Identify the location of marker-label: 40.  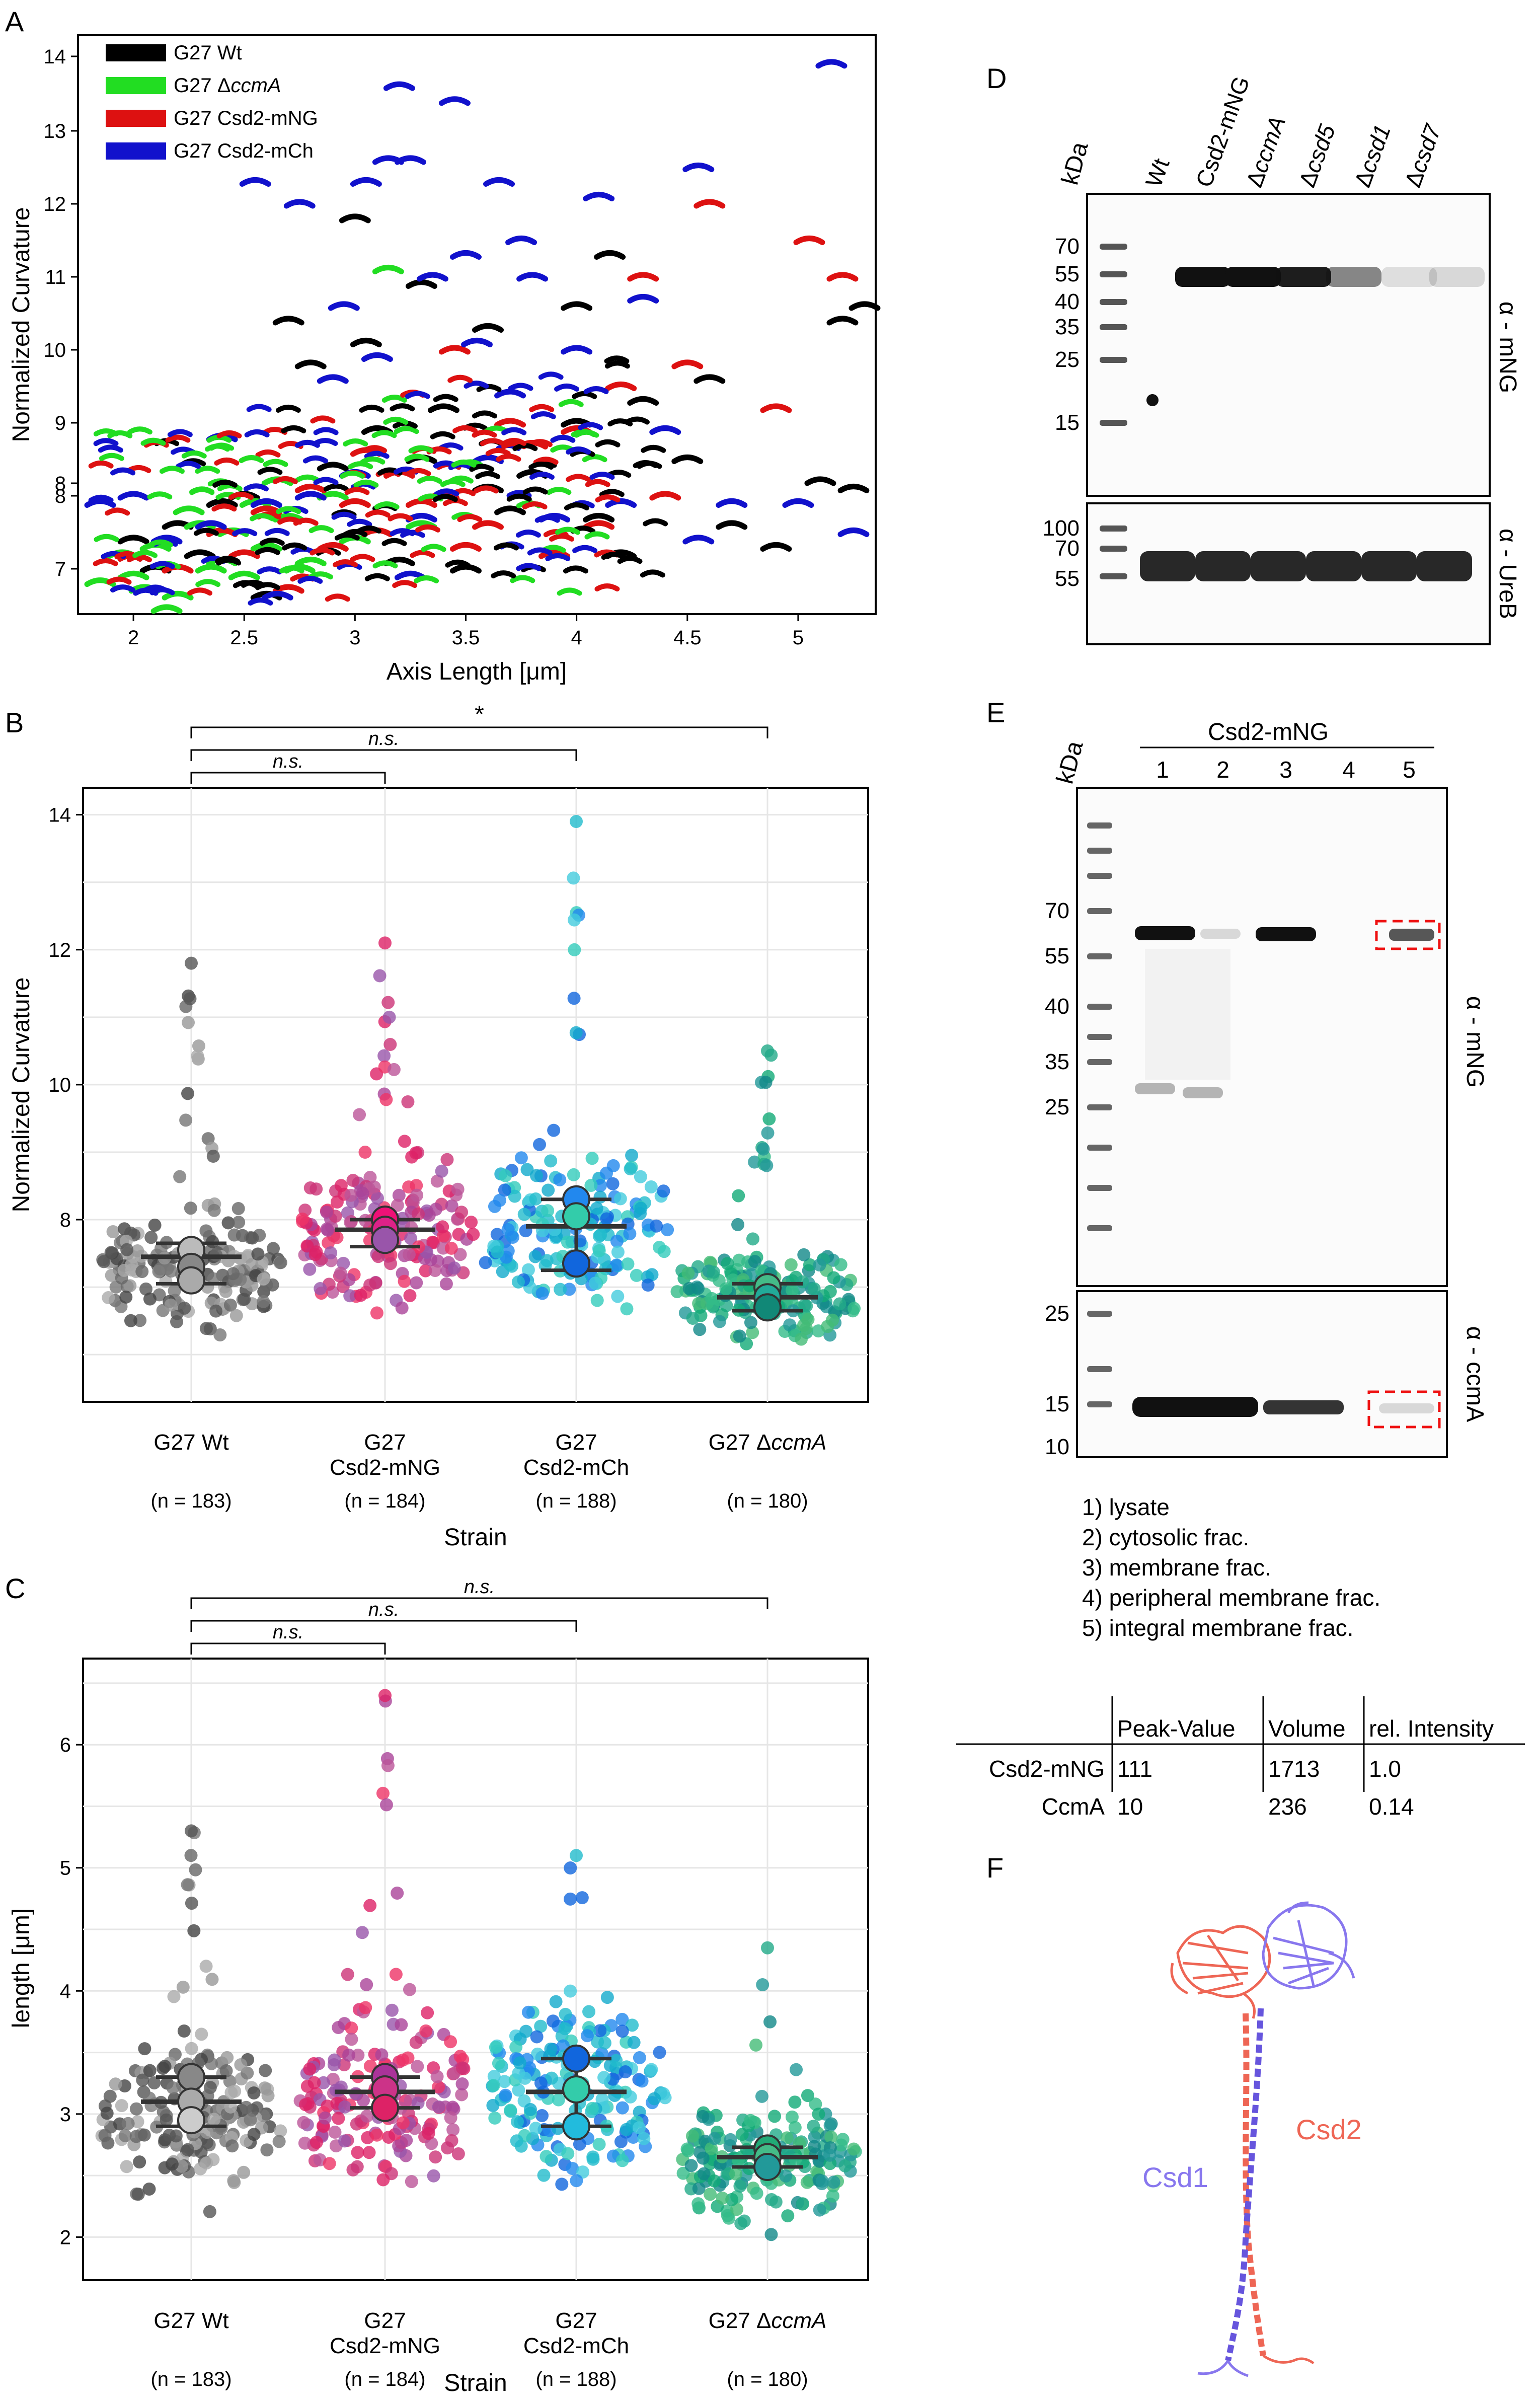
(1057, 1007).